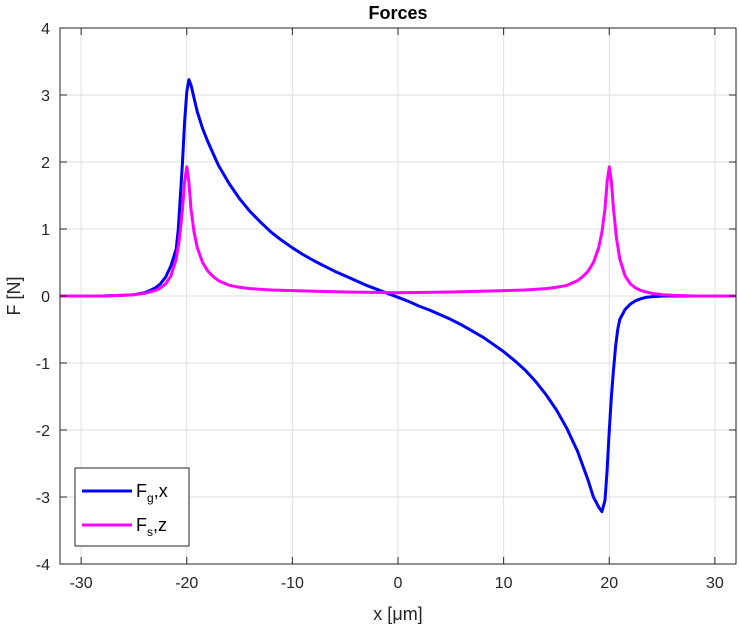  Describe the element at coordinates (43, 498) in the screenshot. I see `y-tick-label: -3` at that location.